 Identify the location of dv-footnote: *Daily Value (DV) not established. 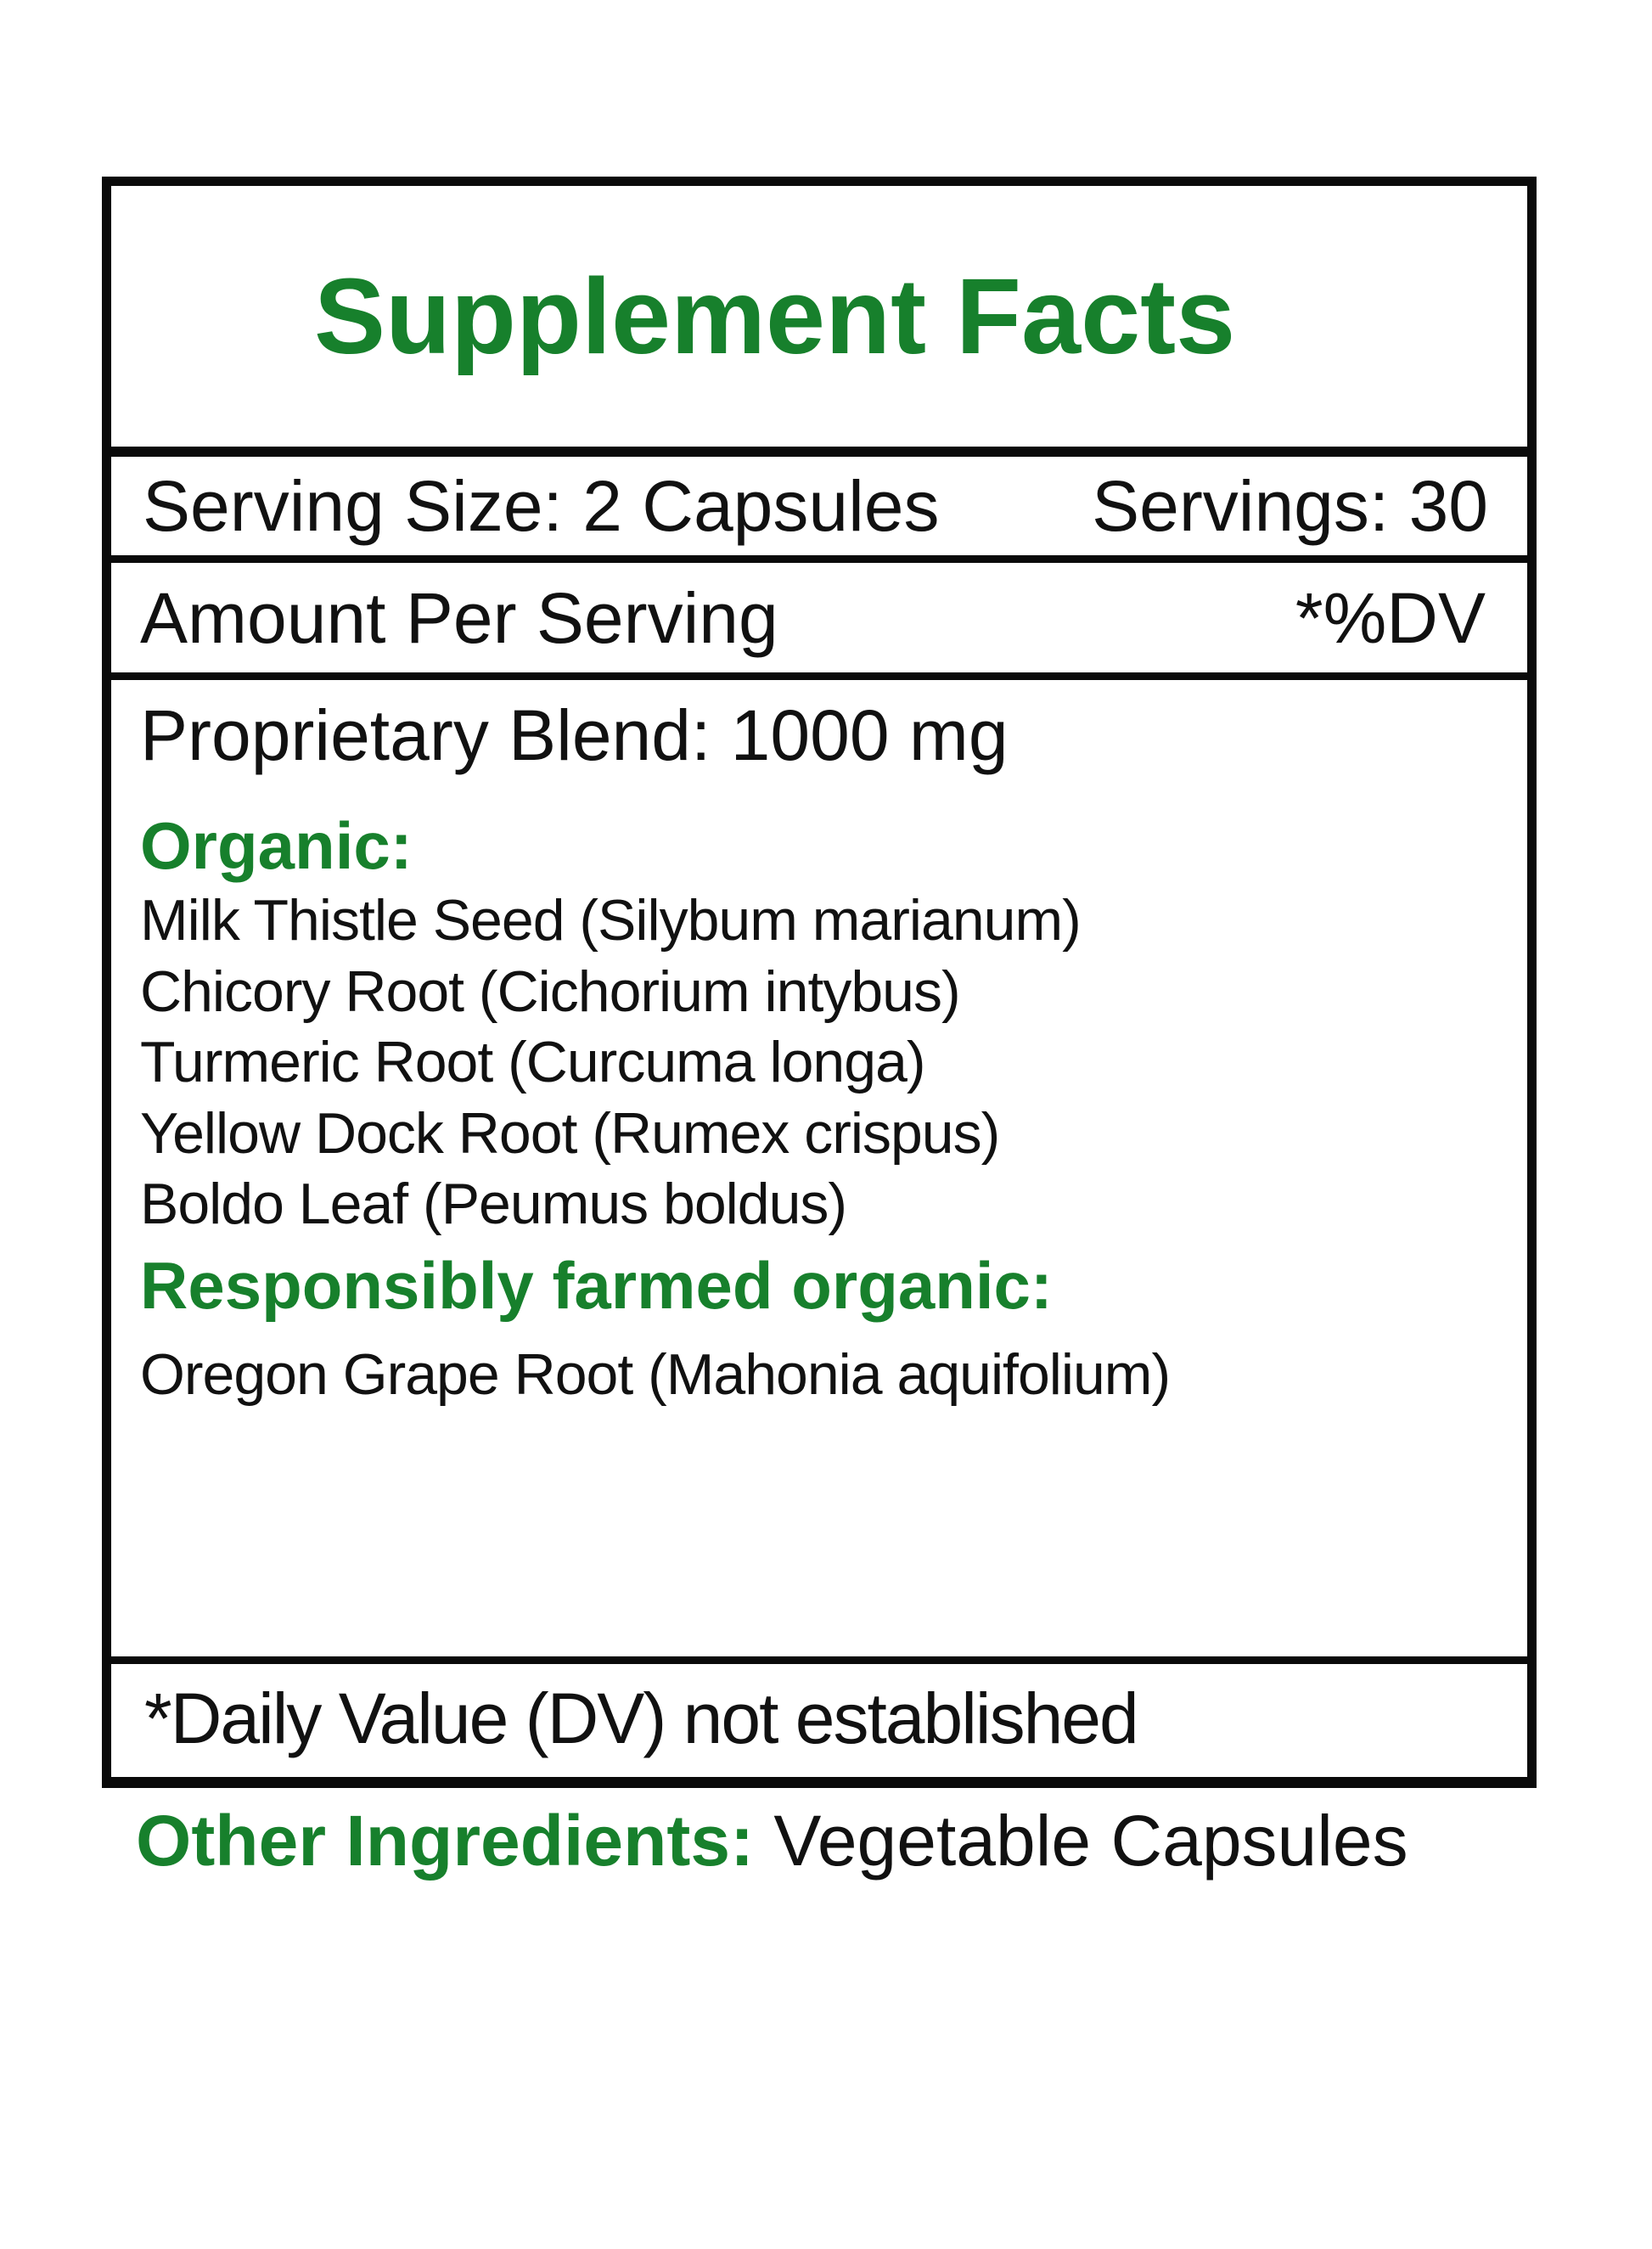
(641, 1718).